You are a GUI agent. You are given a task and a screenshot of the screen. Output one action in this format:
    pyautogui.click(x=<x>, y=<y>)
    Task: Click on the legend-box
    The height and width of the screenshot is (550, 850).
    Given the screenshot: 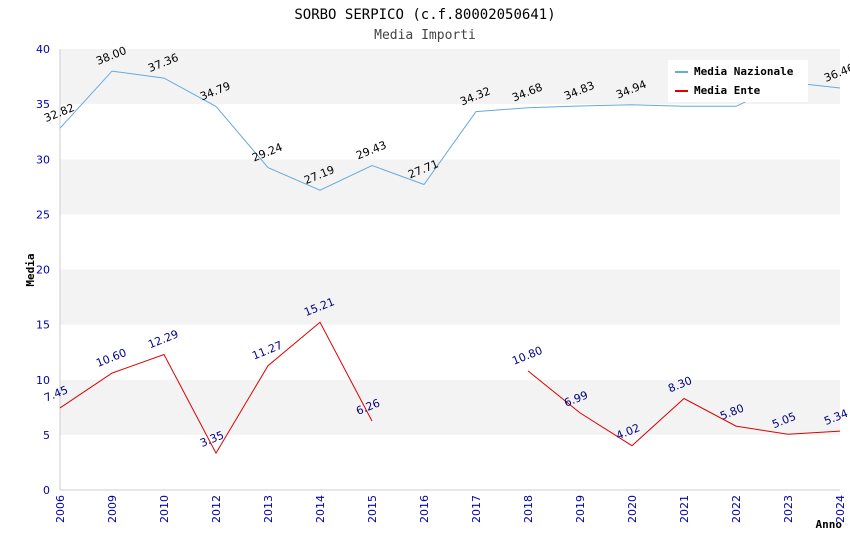 What is the action you would take?
    pyautogui.click(x=738, y=81)
    